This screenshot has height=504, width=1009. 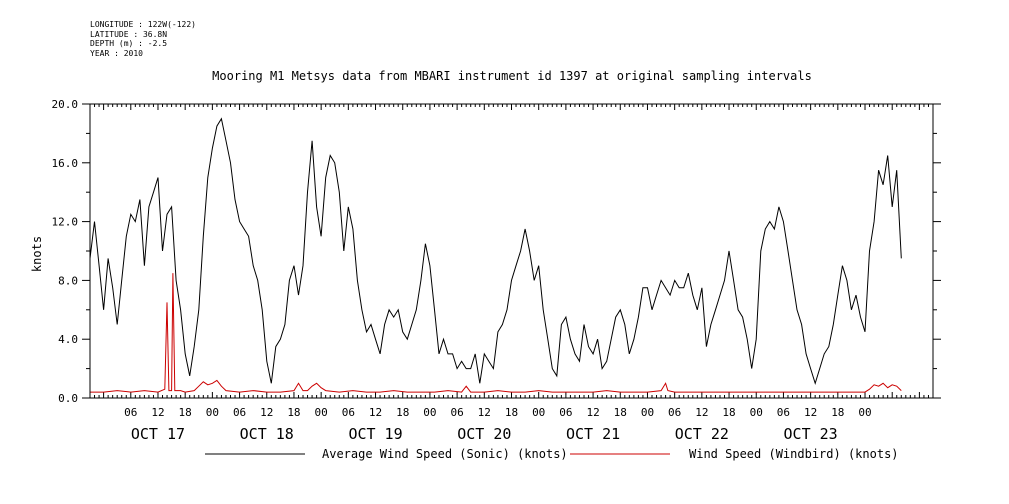 I want to click on depth-label: DEPTH (m) : -2.5, so click(x=129, y=43).